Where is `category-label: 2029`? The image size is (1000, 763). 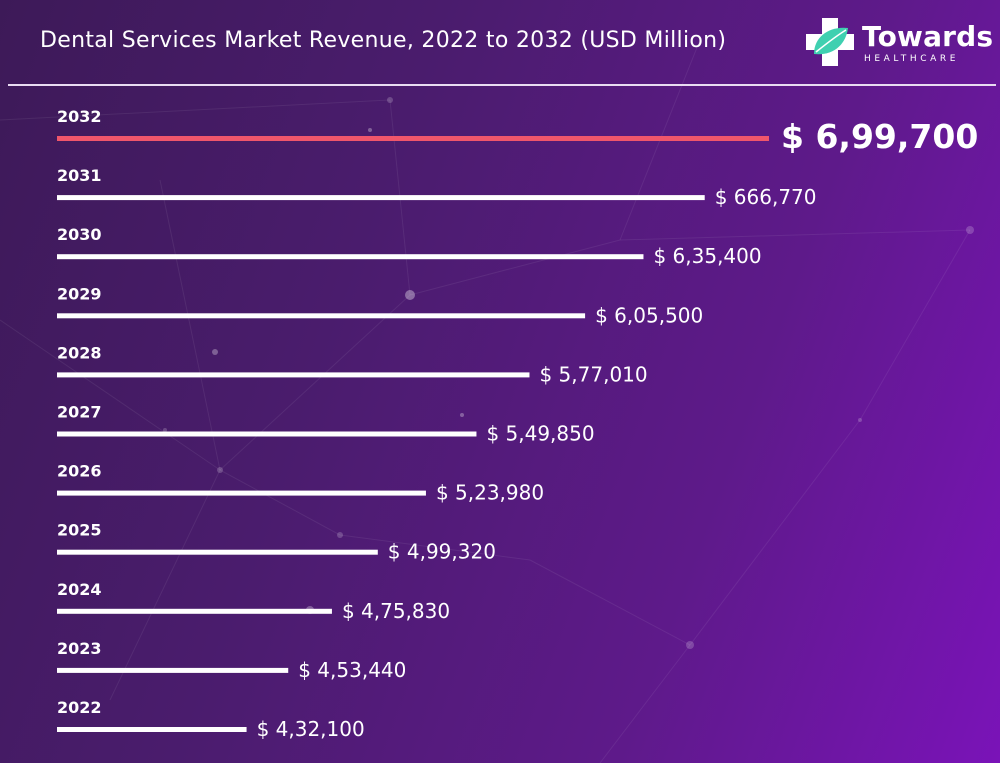 category-label: 2029 is located at coordinates (79, 293).